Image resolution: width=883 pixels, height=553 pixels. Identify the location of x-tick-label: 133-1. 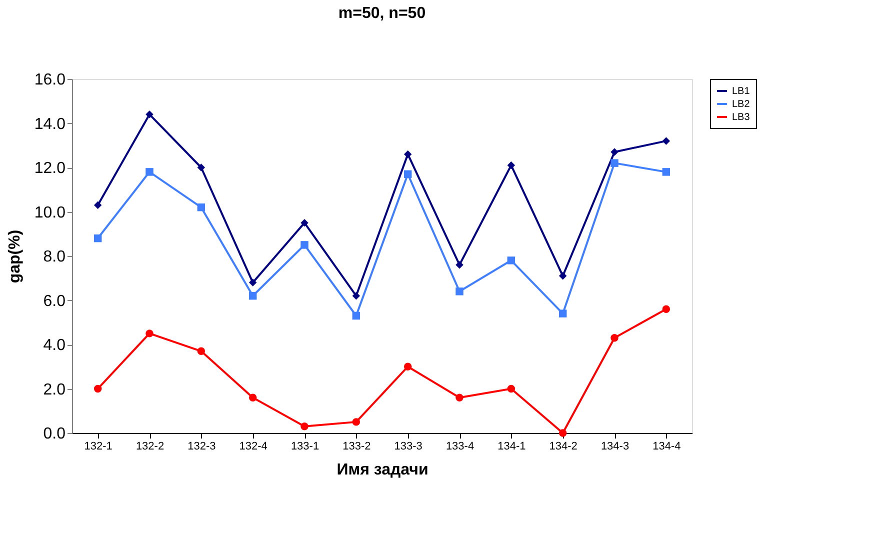
(305, 446).